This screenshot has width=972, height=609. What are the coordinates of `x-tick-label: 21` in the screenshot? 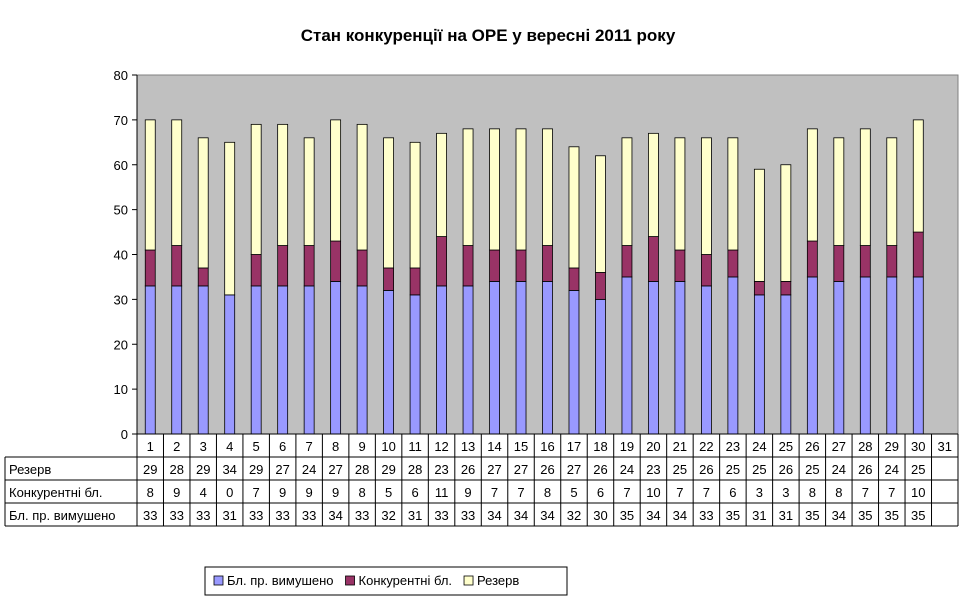 It's located at (680, 446).